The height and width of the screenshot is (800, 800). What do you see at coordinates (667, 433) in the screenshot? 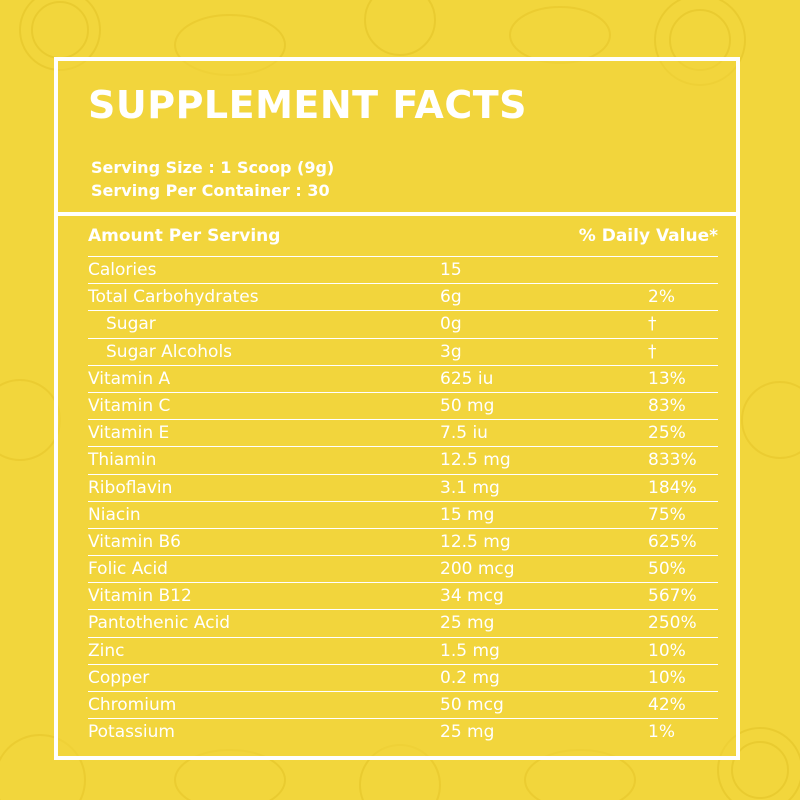
I see `nutrient-daily-value: 25%` at bounding box center [667, 433].